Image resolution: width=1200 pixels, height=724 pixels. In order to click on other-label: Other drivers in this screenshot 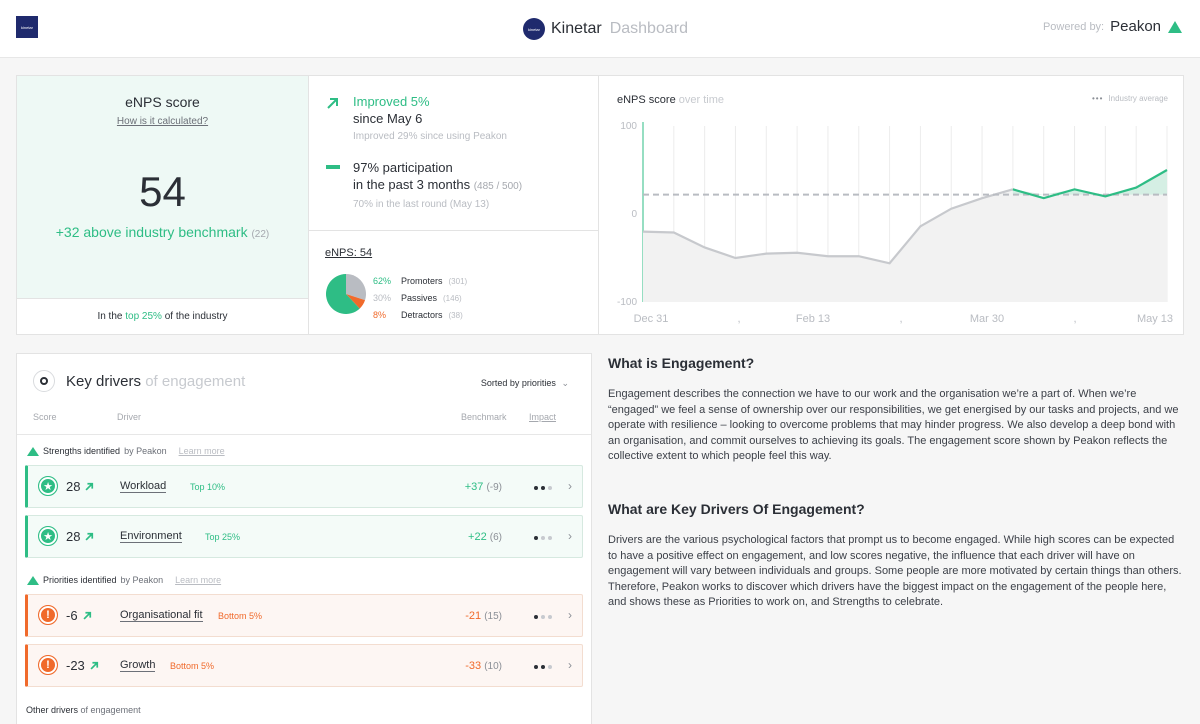, I will do `click(52, 710)`.